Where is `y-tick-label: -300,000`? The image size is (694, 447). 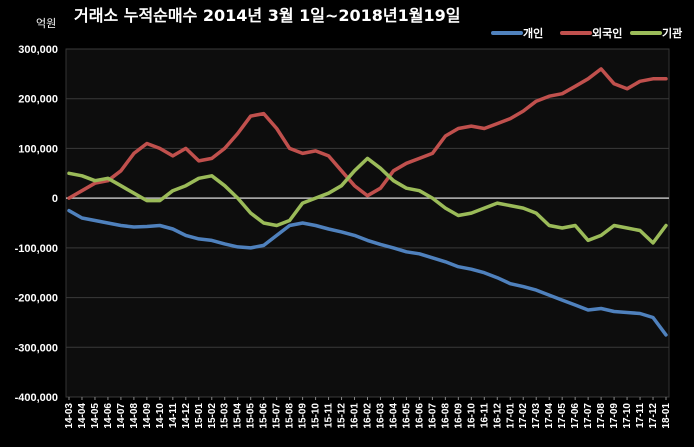
y-tick-label: -300,000 is located at coordinates (36, 348).